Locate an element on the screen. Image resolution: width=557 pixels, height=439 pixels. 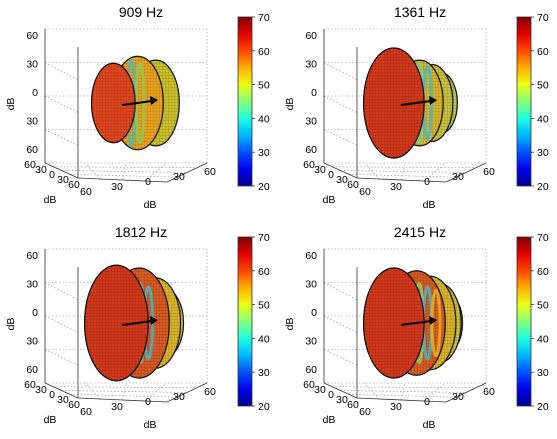
plot-title: 1361 Hz is located at coordinates (420, 12).